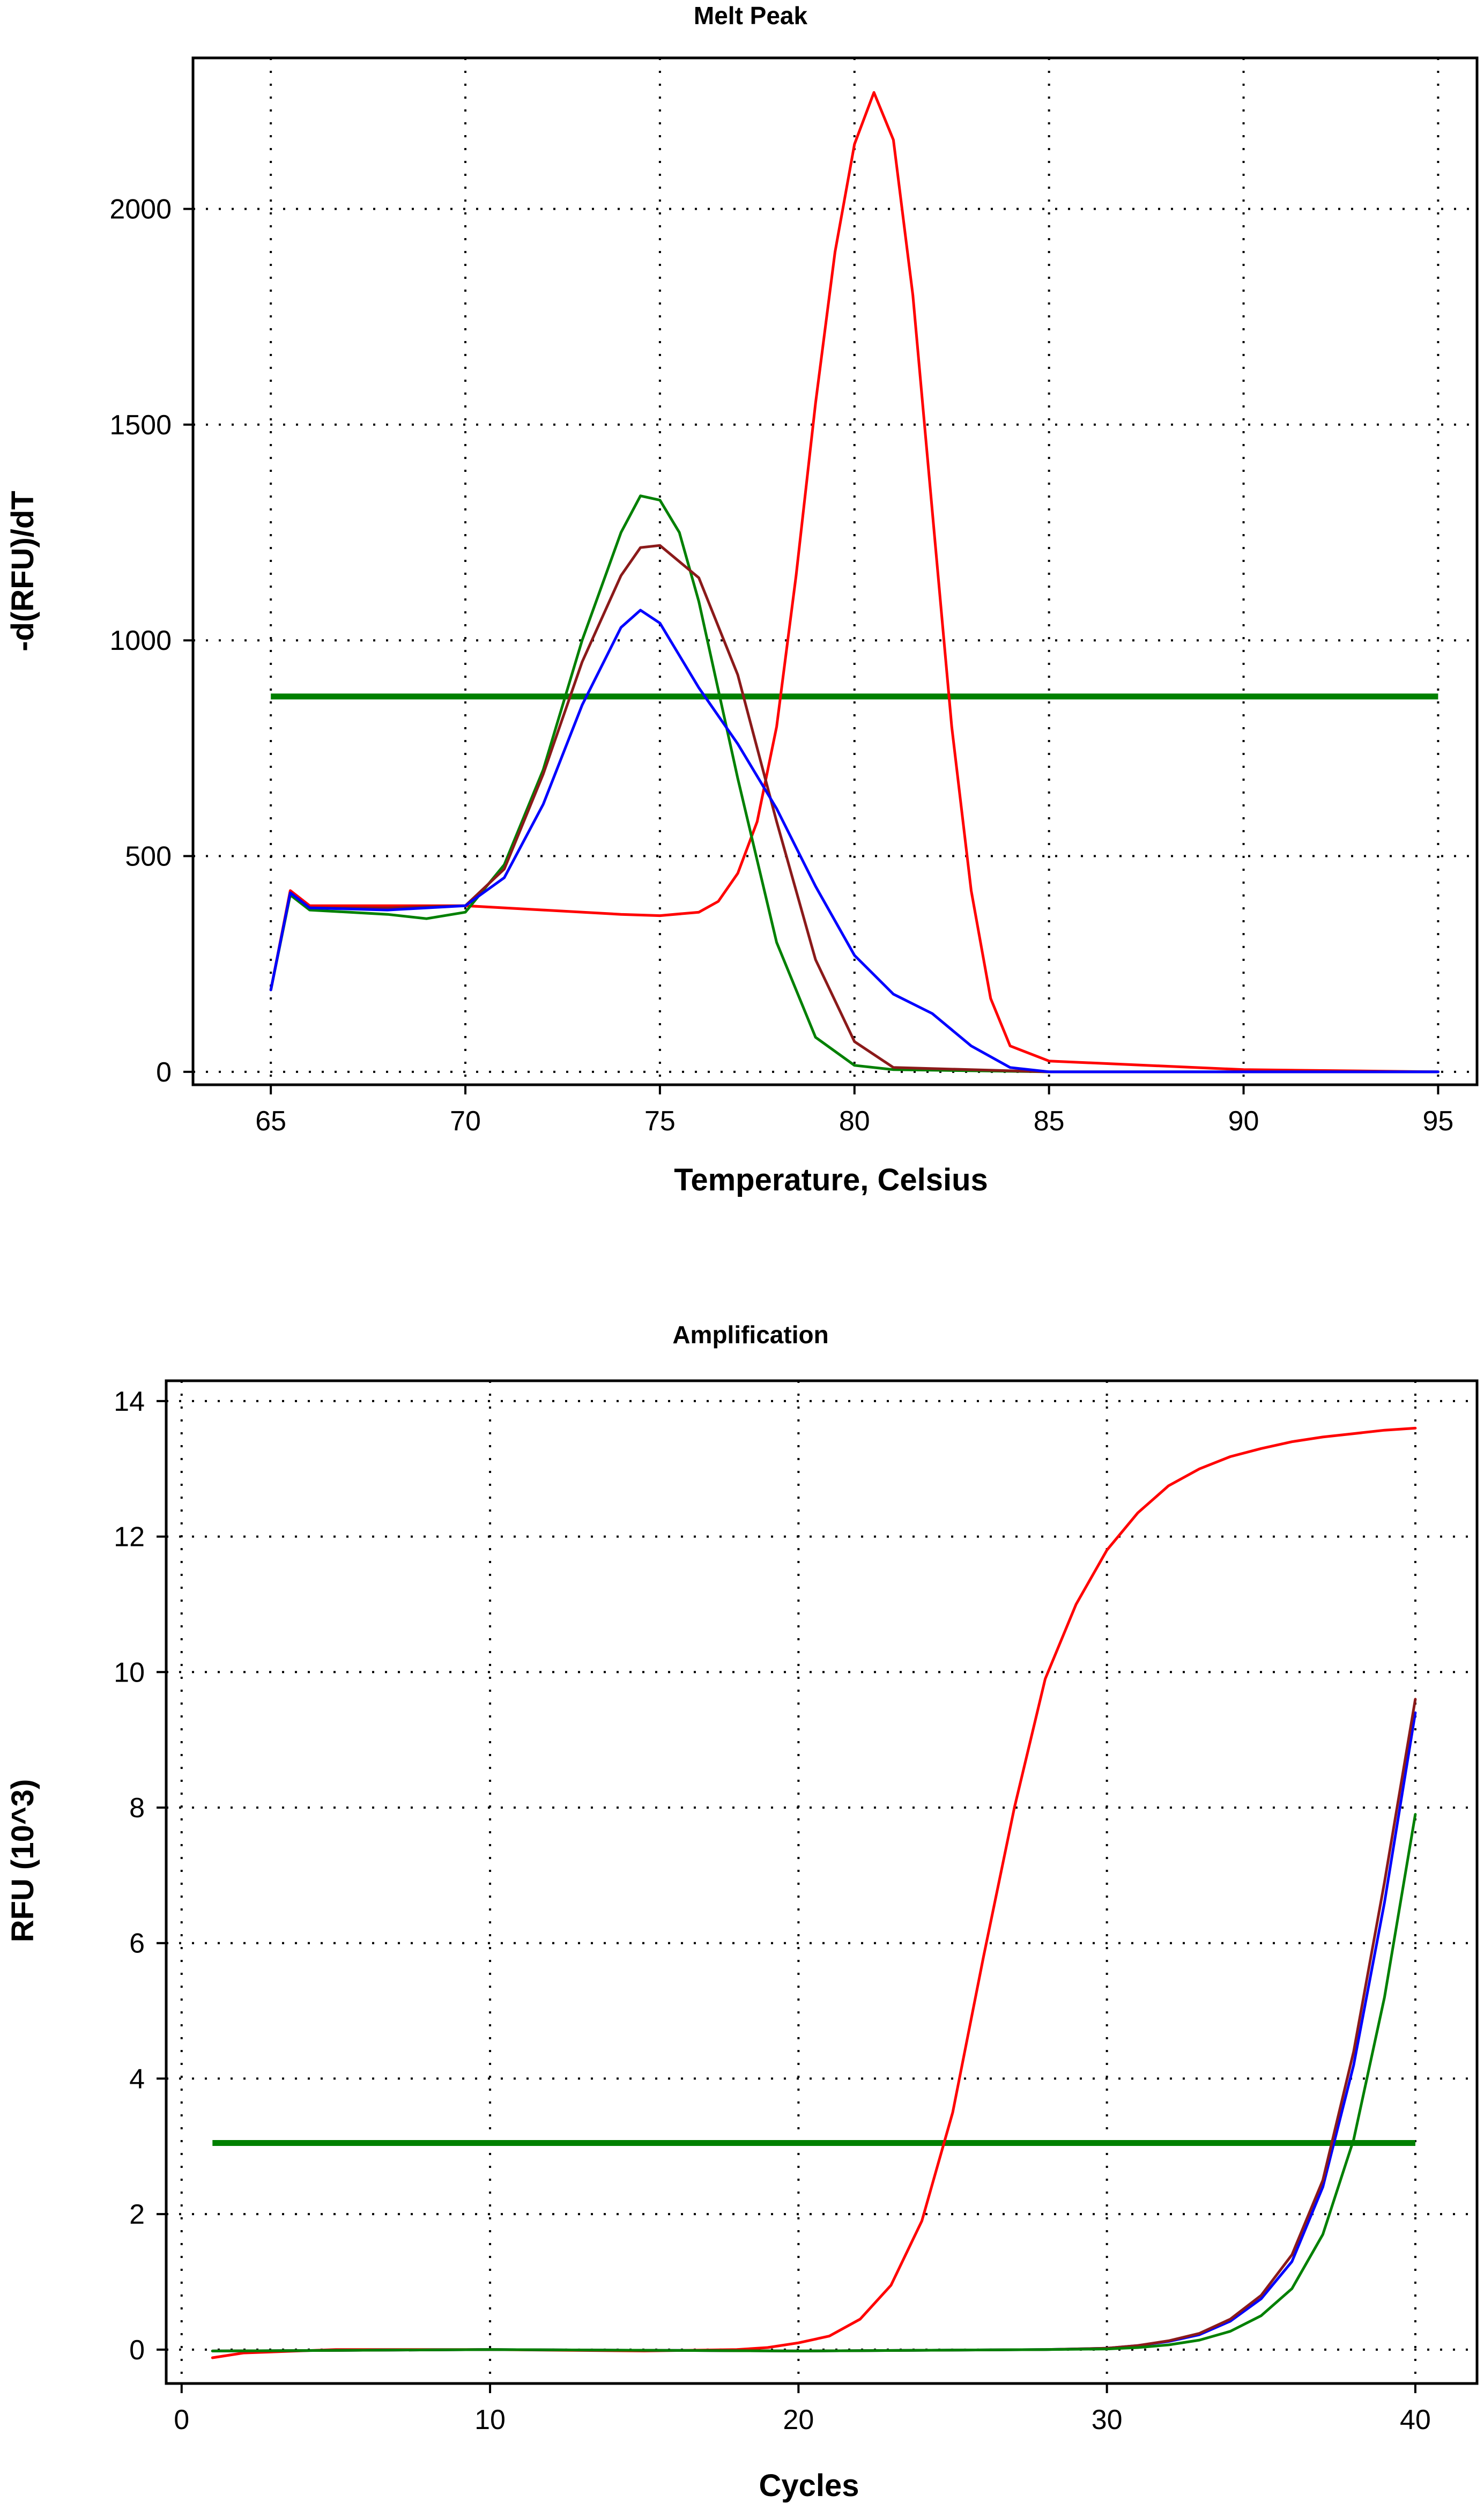 This screenshot has height=2517, width=1484. What do you see at coordinates (1416, 2419) in the screenshot?
I see `x-tick-label: 40` at bounding box center [1416, 2419].